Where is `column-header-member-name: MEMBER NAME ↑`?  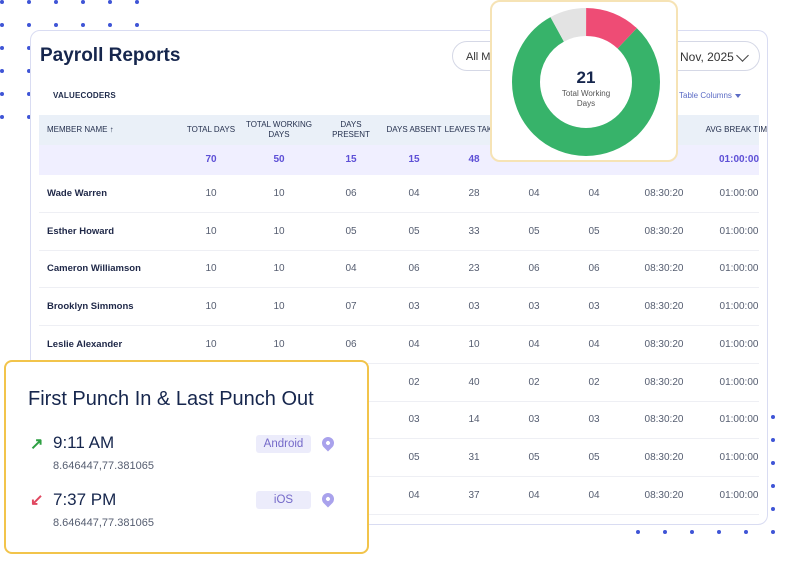
column-header-member-name: MEMBER NAME ↑ is located at coordinates (80, 129).